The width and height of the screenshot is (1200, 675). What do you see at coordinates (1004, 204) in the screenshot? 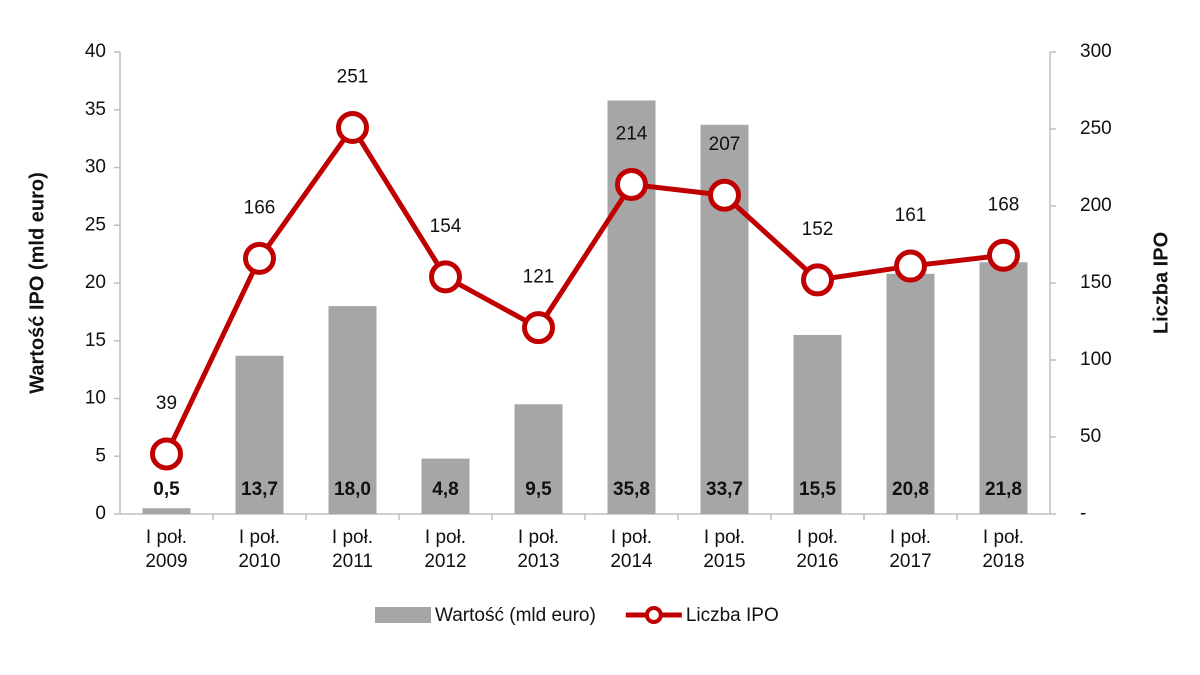
I see `data-label: 168` at bounding box center [1004, 204].